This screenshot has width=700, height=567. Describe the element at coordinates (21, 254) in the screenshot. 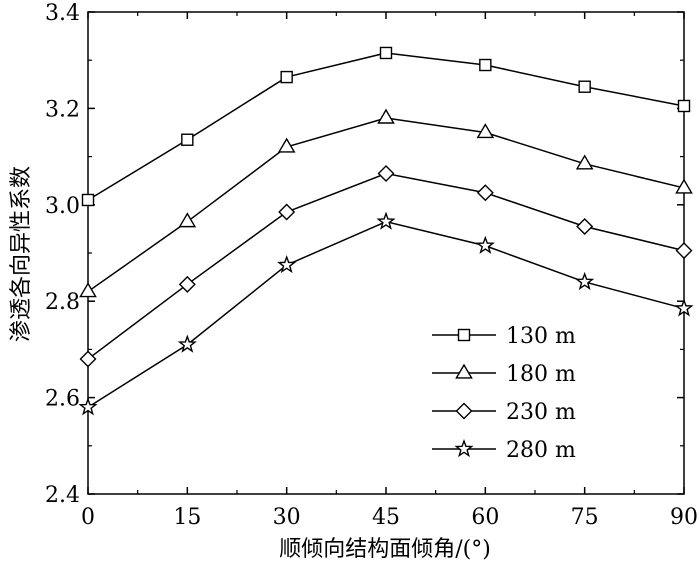

I see `y-axis-title: 渗透各向异性系数` at that location.